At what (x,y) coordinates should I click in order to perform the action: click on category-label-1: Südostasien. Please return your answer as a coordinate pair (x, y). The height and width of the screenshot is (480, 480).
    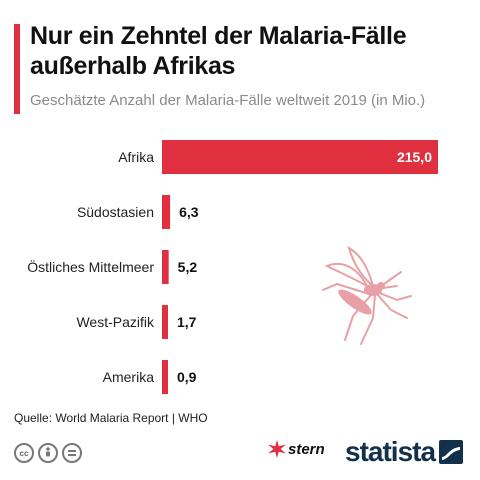
    Looking at the image, I should click on (115, 212).